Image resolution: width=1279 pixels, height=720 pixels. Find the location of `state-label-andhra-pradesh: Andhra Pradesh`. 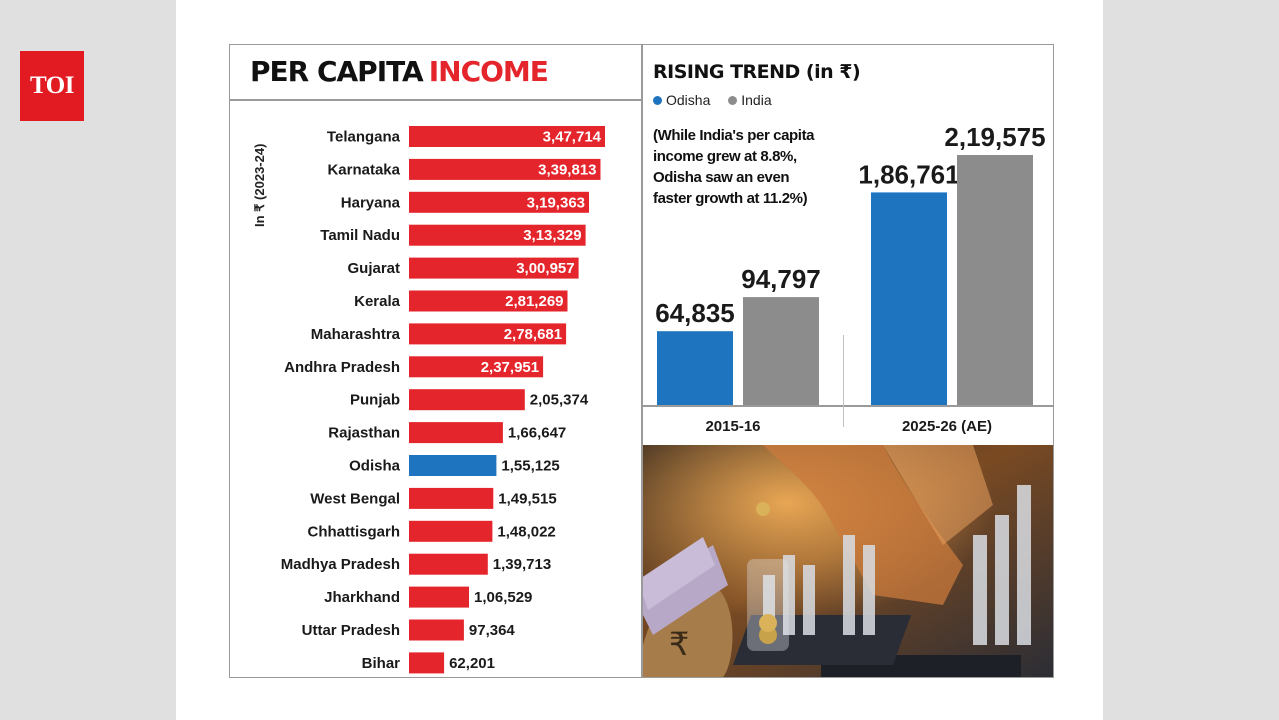

state-label-andhra-pradesh: Andhra Pradesh is located at coordinates (342, 367).